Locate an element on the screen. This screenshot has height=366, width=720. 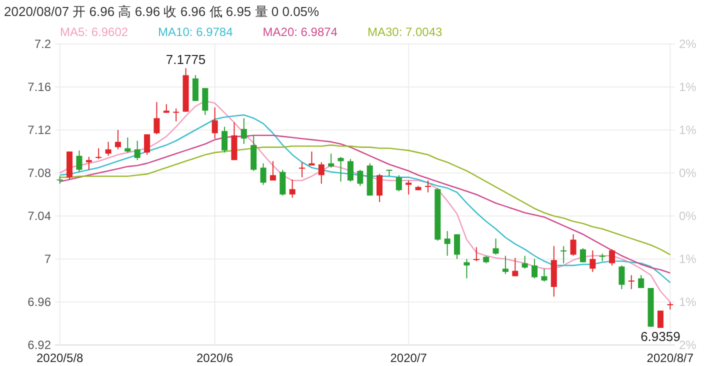
ytick: 7.2 is located at coordinates (42, 44).